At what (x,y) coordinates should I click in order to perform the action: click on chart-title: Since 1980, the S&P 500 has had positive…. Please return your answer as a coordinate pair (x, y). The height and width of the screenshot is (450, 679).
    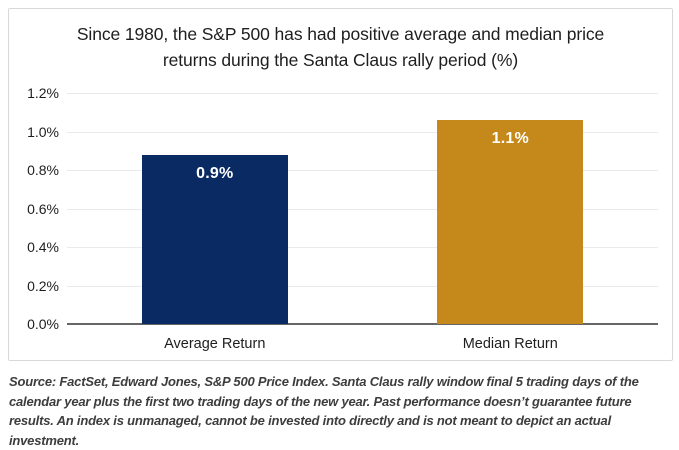
    Looking at the image, I should click on (340, 47).